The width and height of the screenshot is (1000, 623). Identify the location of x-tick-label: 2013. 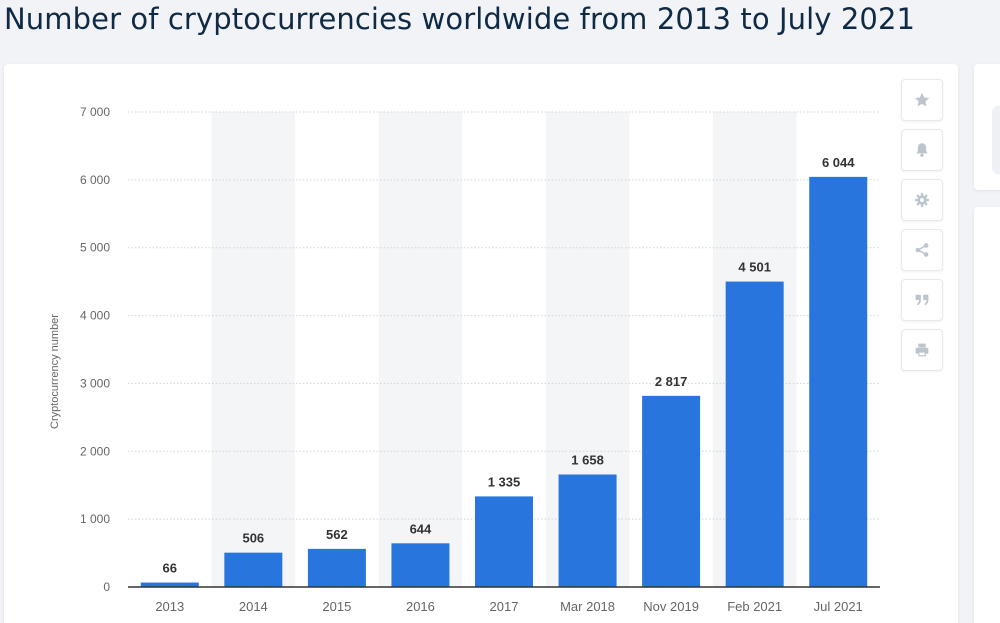
(169, 606).